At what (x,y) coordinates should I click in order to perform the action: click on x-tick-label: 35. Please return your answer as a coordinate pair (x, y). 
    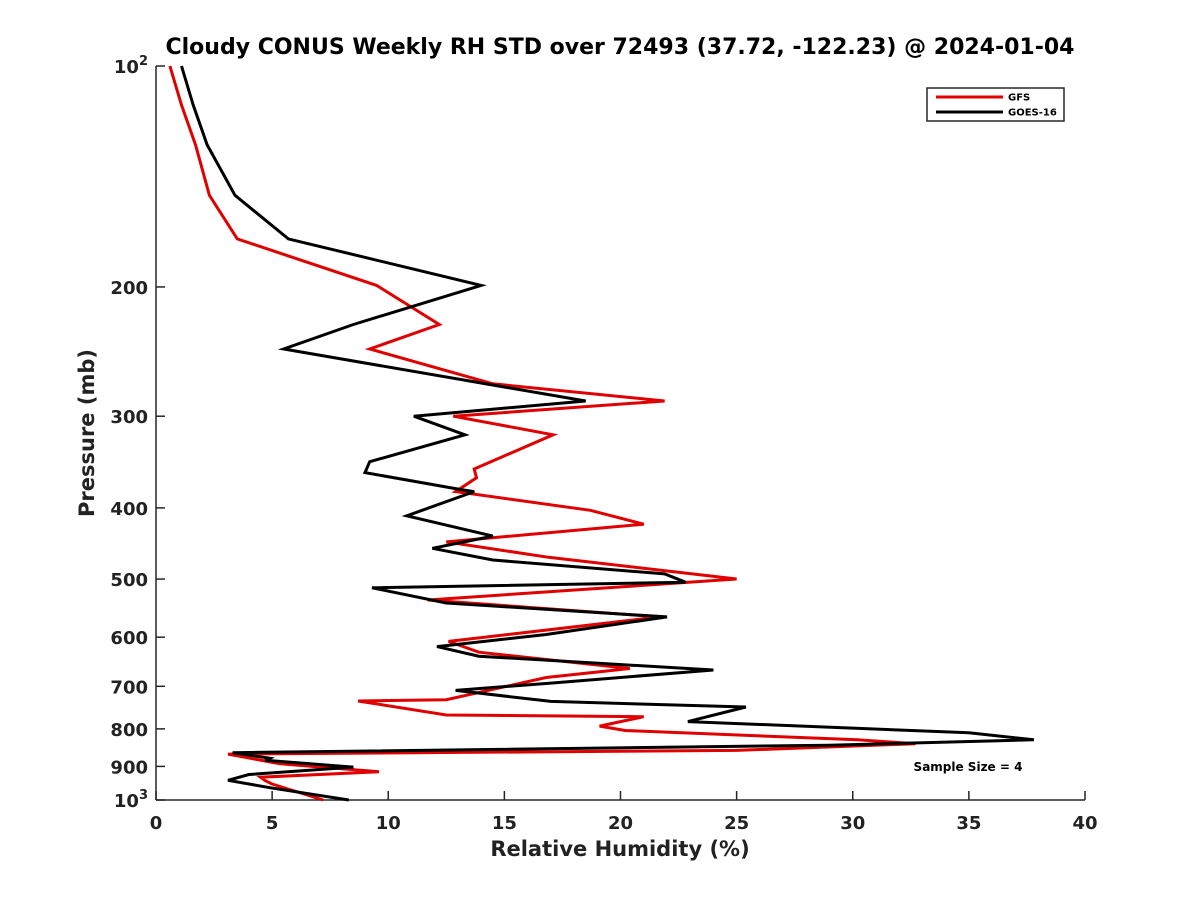
    Looking at the image, I should click on (968, 823).